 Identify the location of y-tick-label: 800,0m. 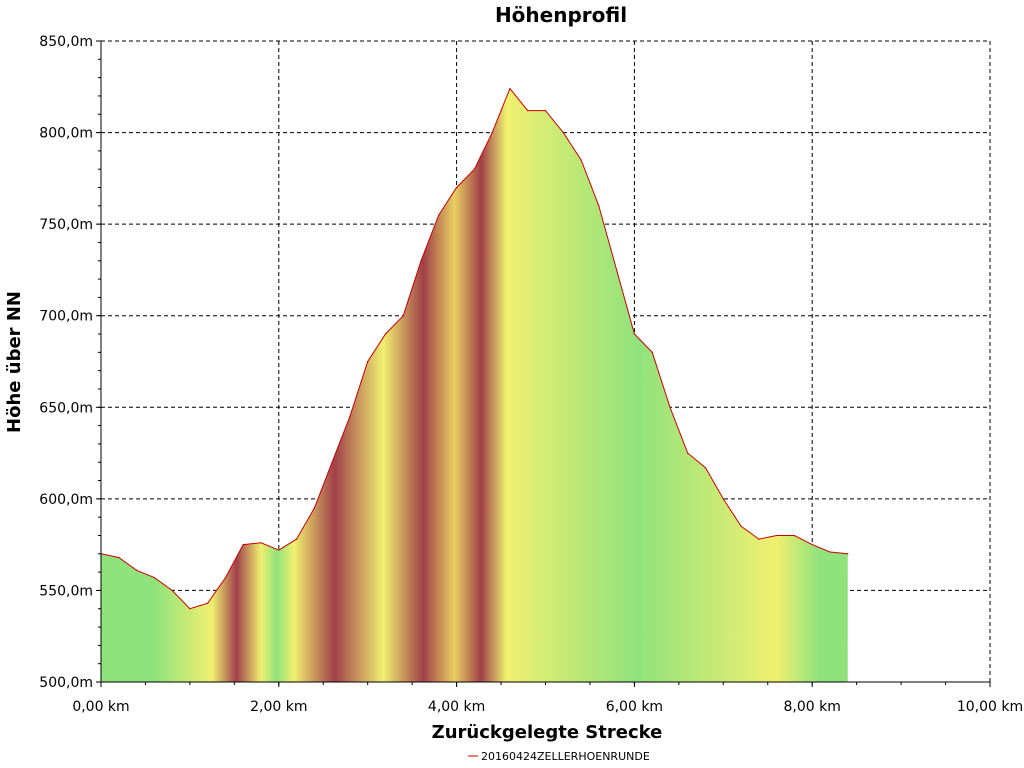
(66, 134).